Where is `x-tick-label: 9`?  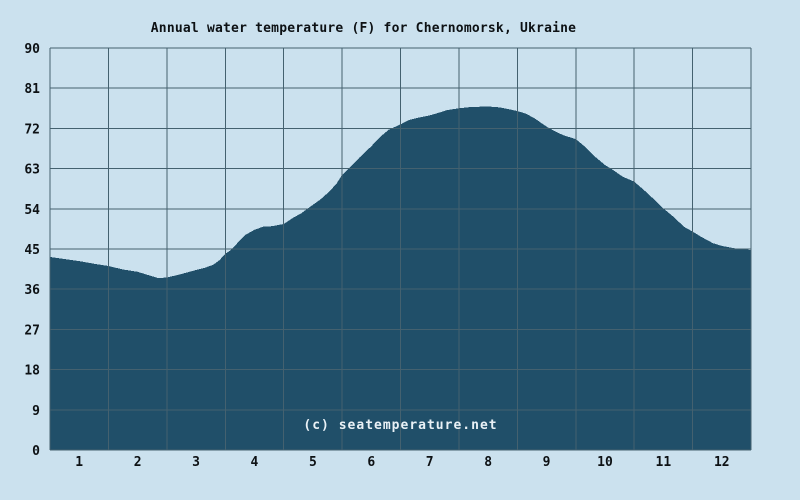
x-tick-label: 9 is located at coordinates (547, 462).